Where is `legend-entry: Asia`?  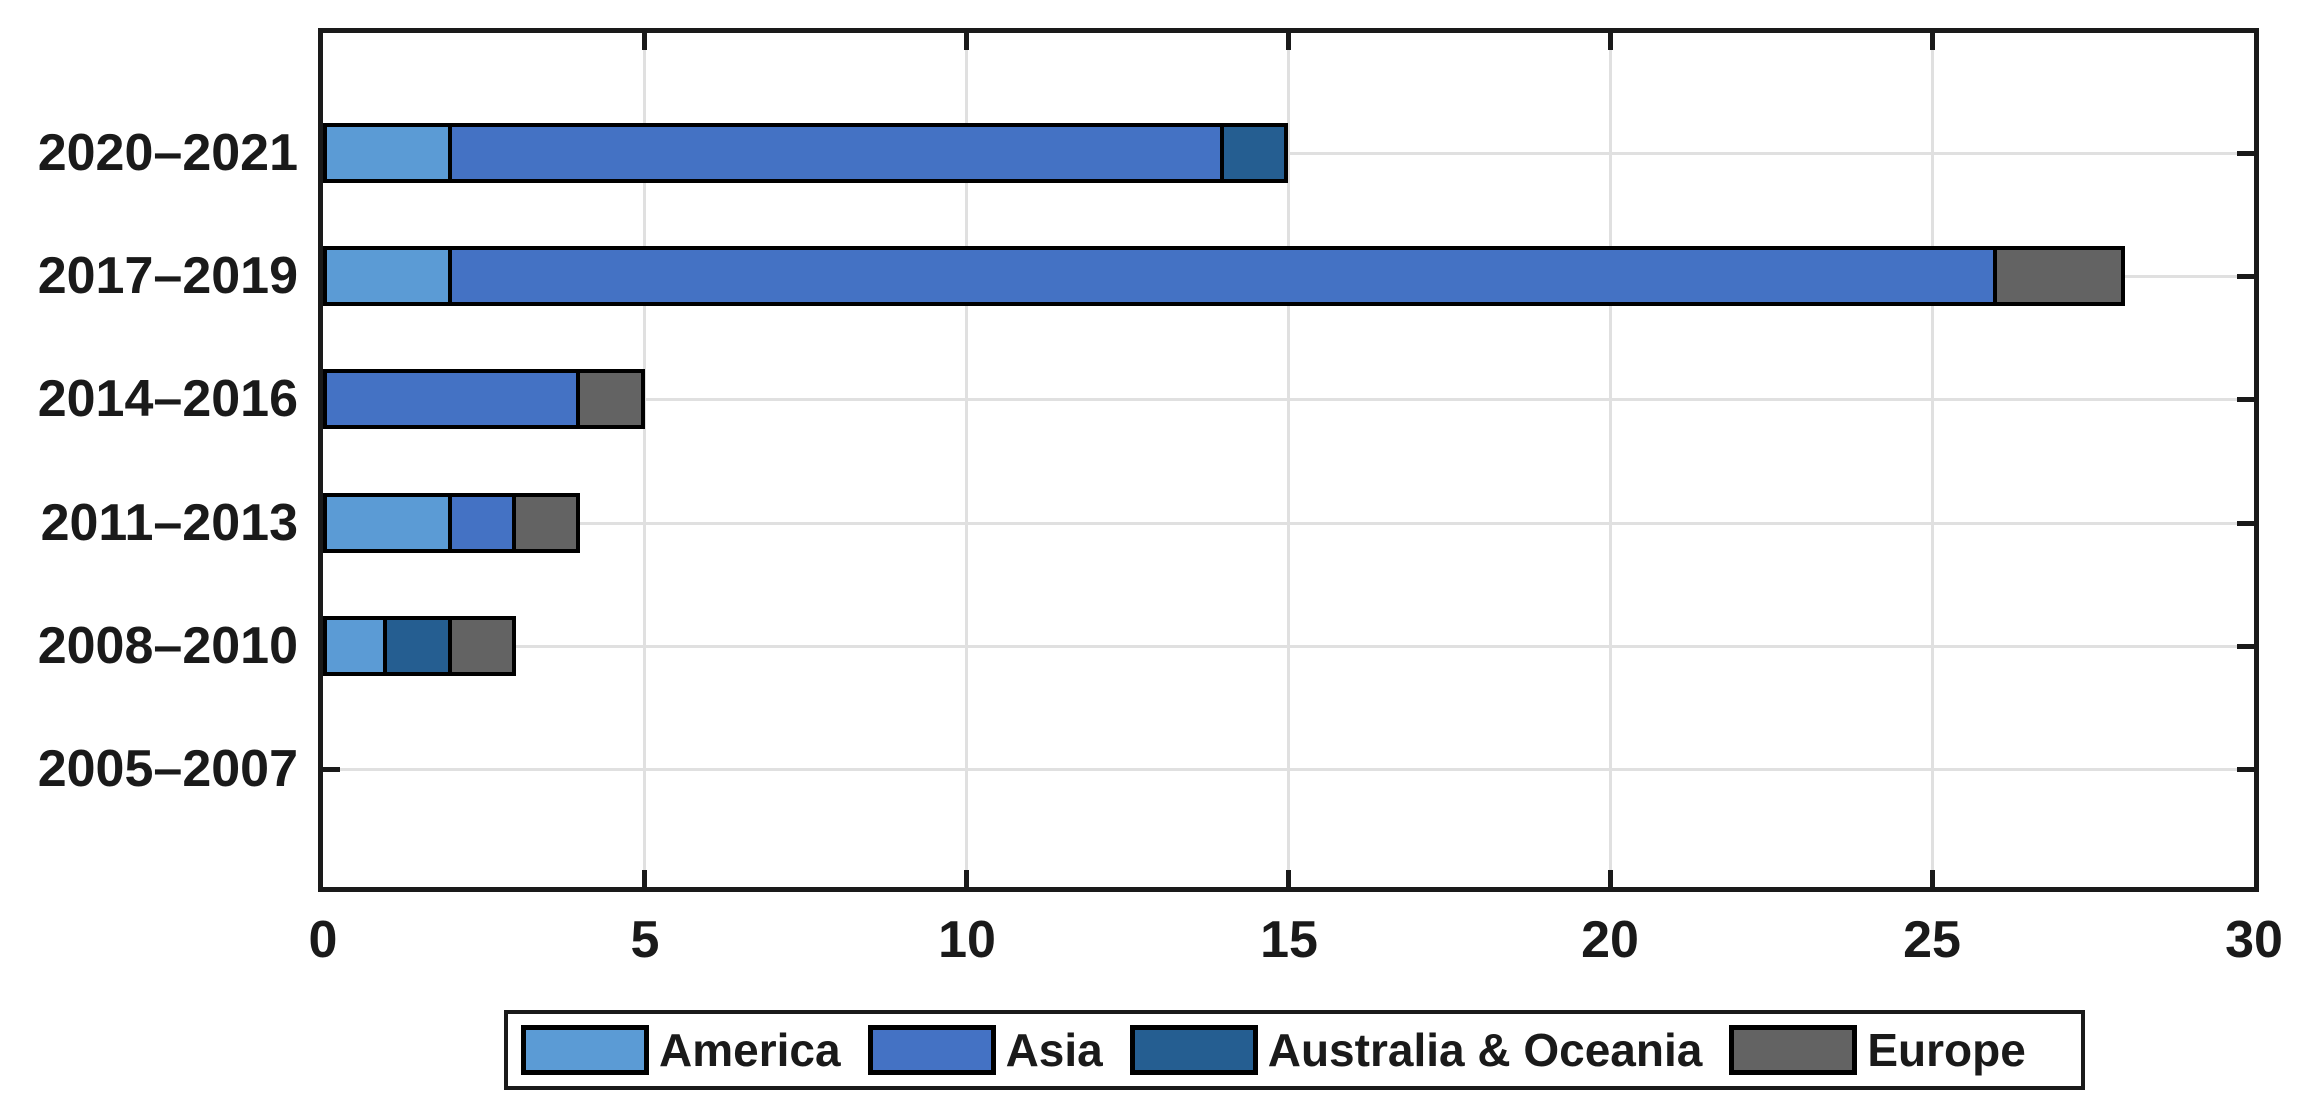 legend-entry: Asia is located at coordinates (985, 1050).